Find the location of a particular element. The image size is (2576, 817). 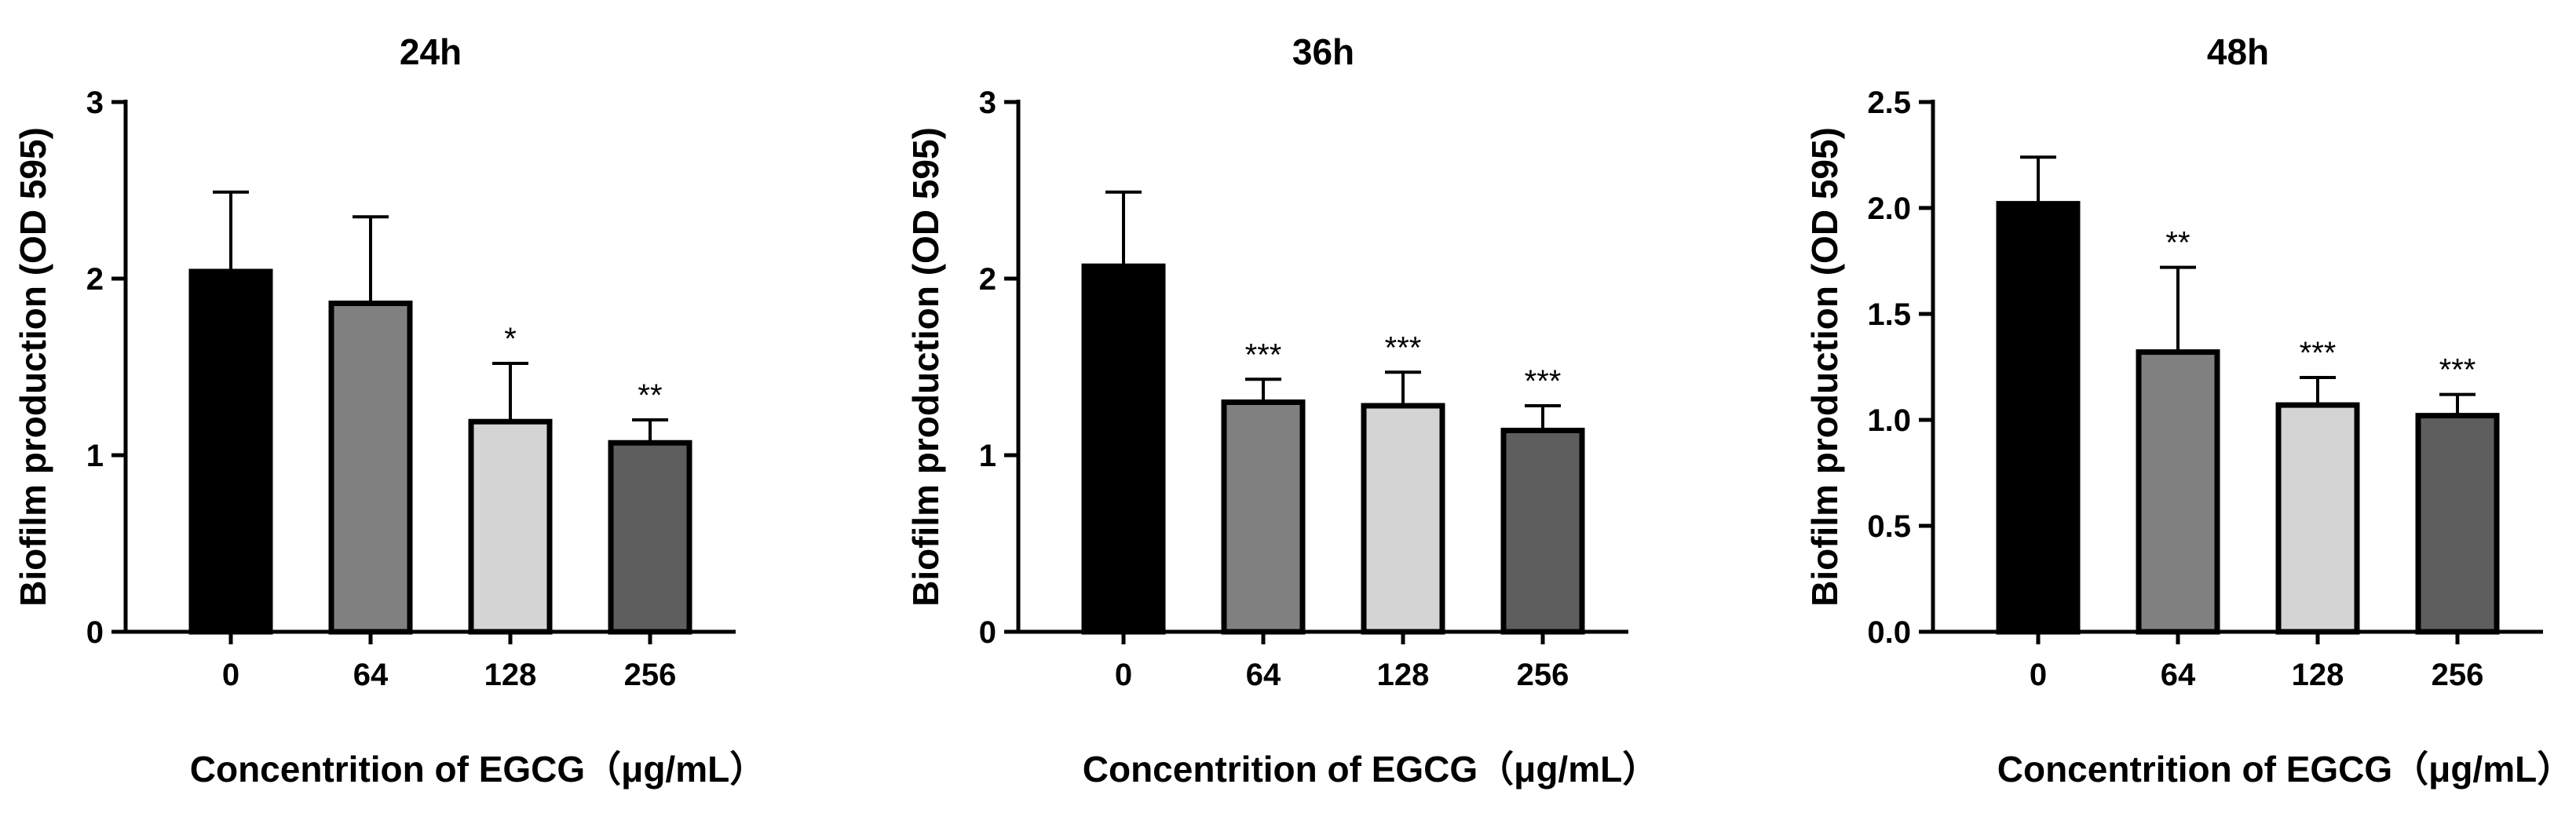

significance-label: * is located at coordinates (511, 339).